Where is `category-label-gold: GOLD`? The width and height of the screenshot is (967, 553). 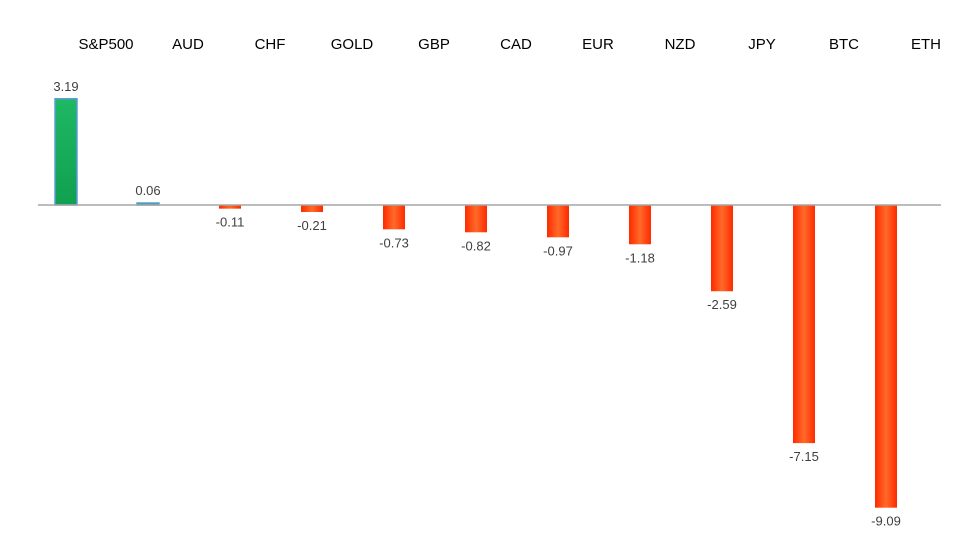
category-label-gold: GOLD is located at coordinates (352, 44).